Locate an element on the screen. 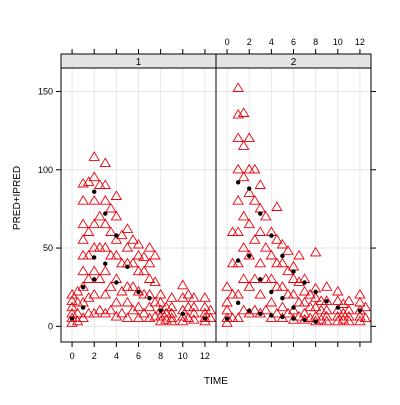  x-tick-label: 6 is located at coordinates (293, 42).